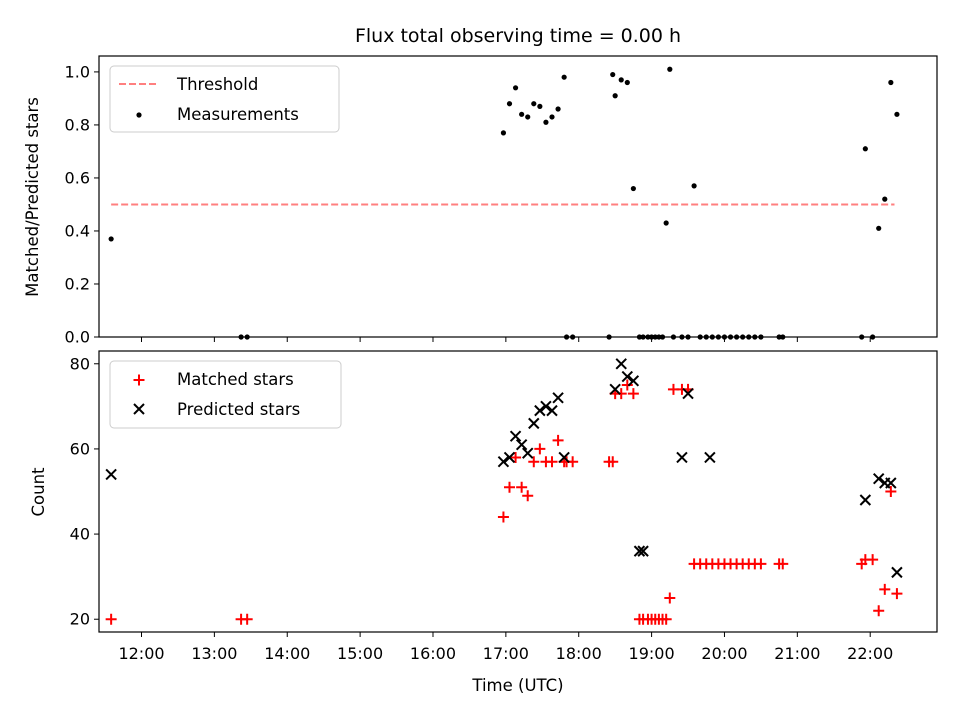 The height and width of the screenshot is (720, 960). I want to click on top-y-tick-label: 0.2, so click(77, 283).